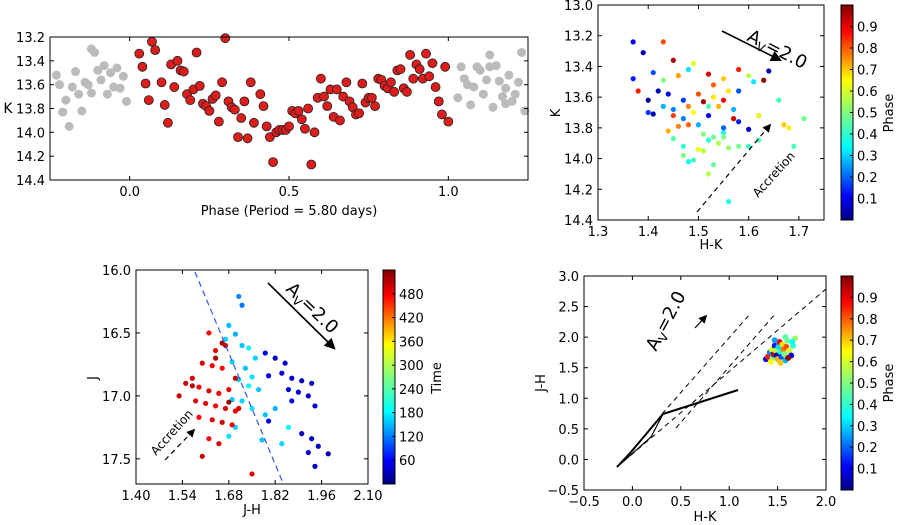 Image resolution: width=899 pixels, height=525 pixels. What do you see at coordinates (867, 28) in the screenshot?
I see `colorbar-tick-label: 0.9` at bounding box center [867, 28].